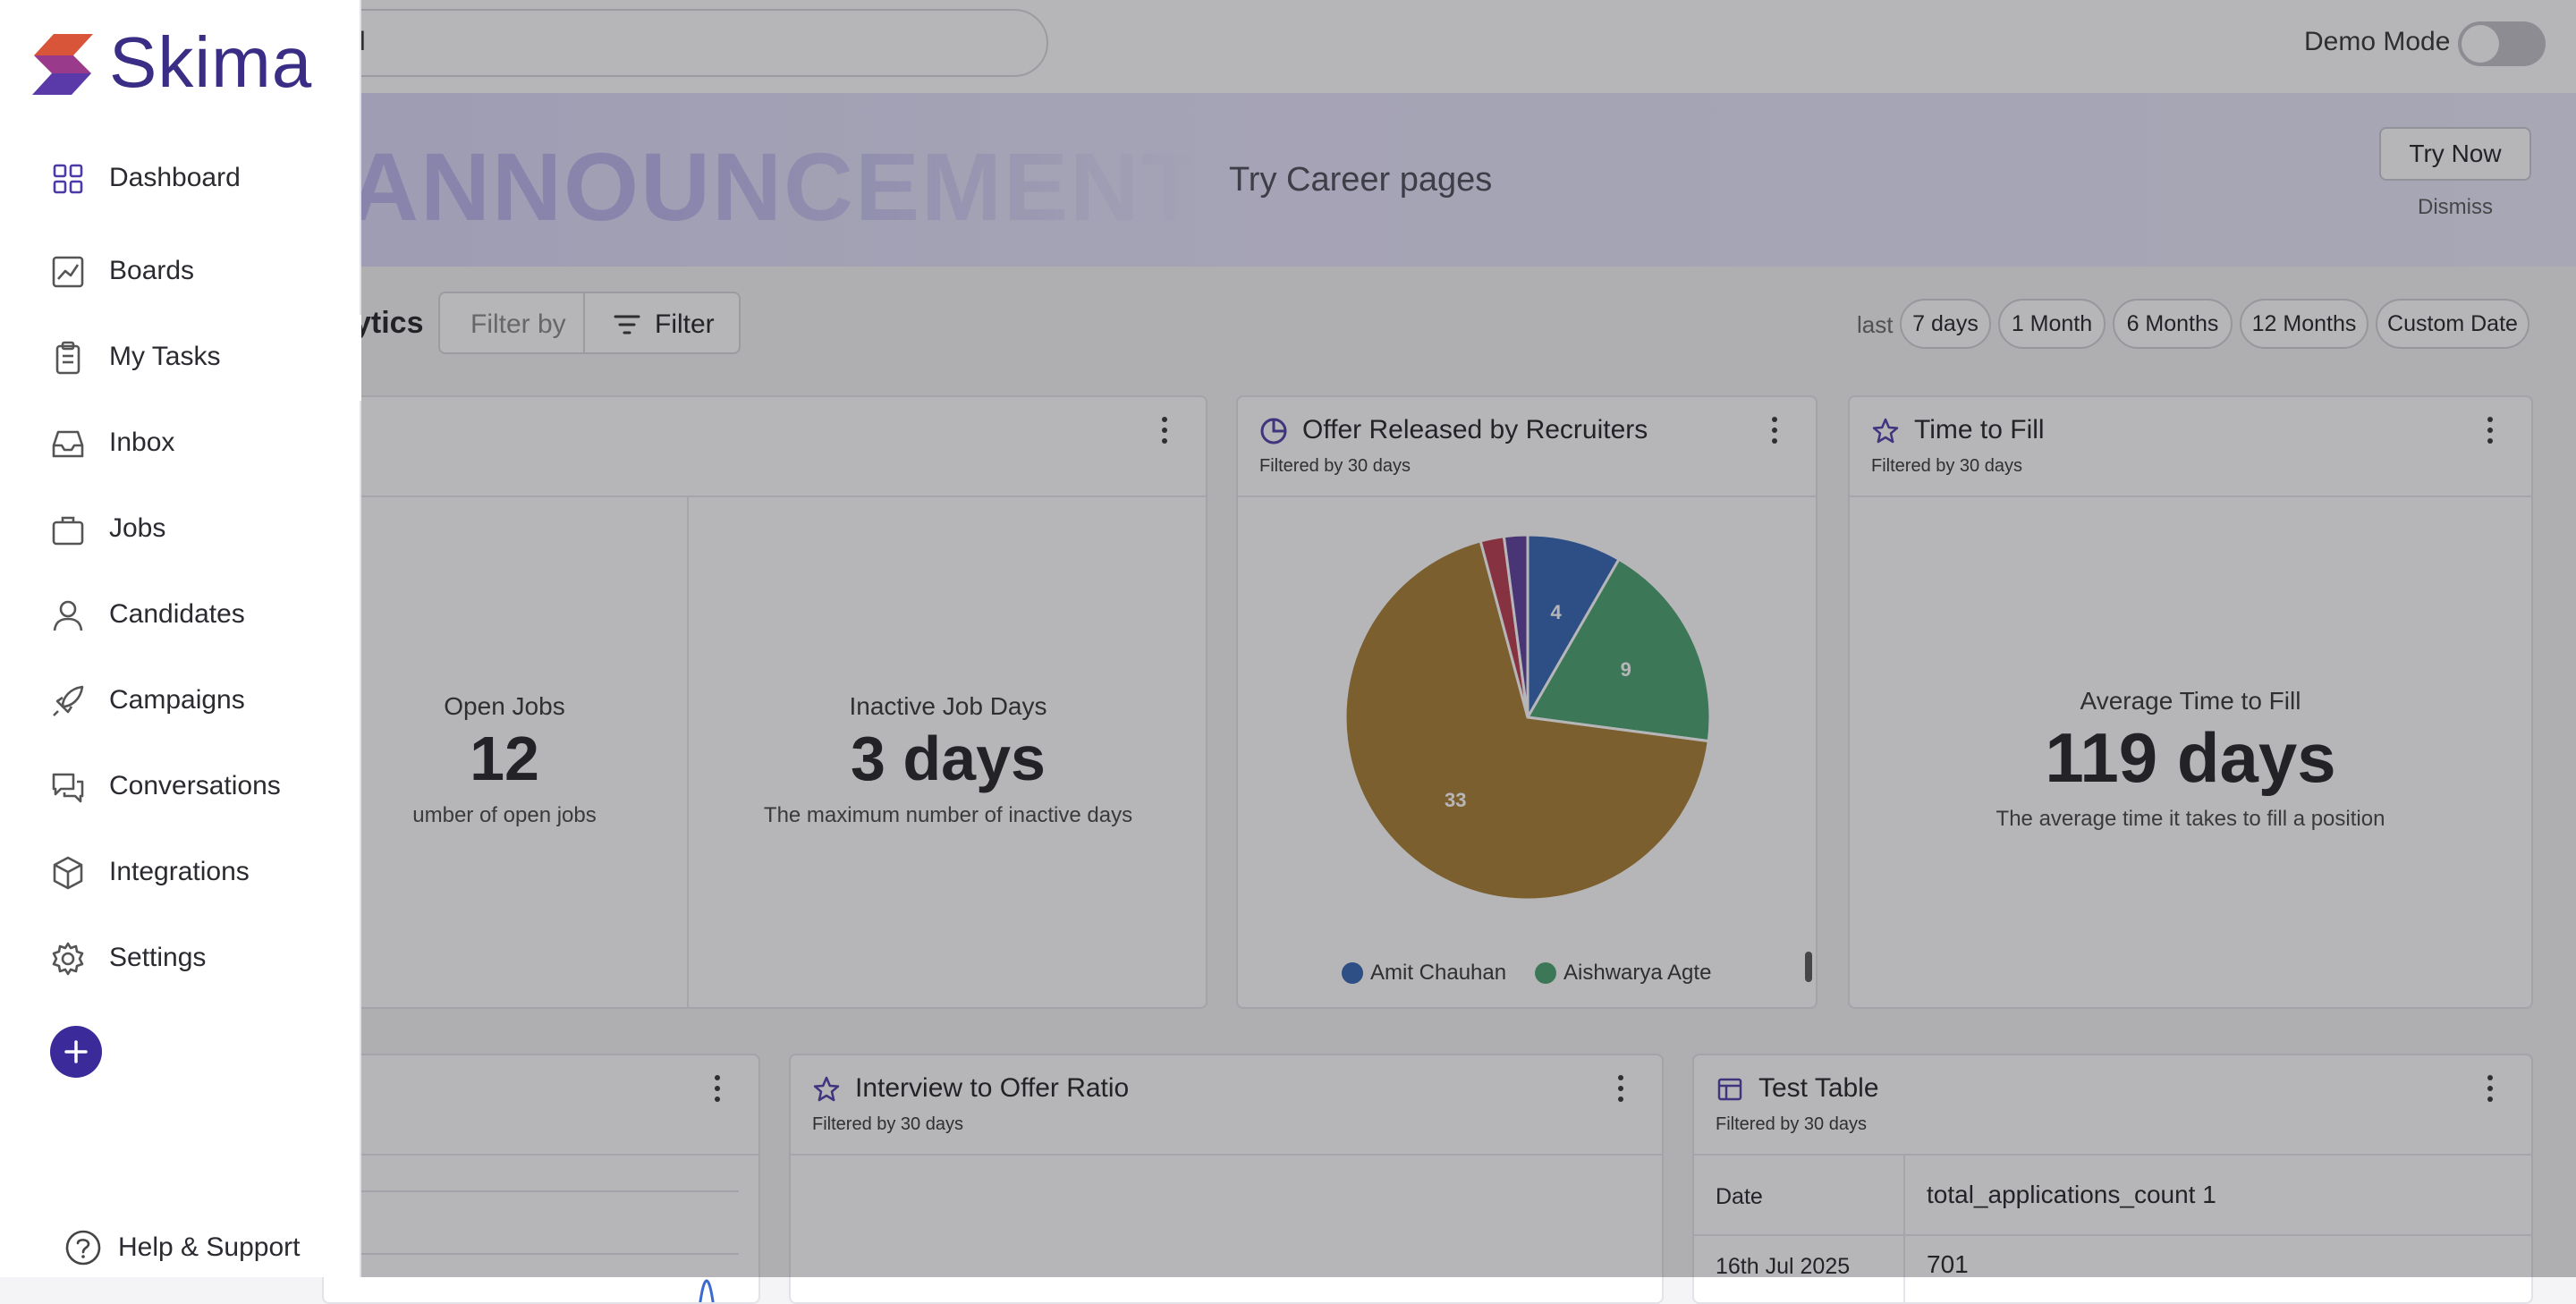 This screenshot has width=2576, height=1304. Describe the element at coordinates (83, 1248) in the screenshot. I see `help-icon` at that location.